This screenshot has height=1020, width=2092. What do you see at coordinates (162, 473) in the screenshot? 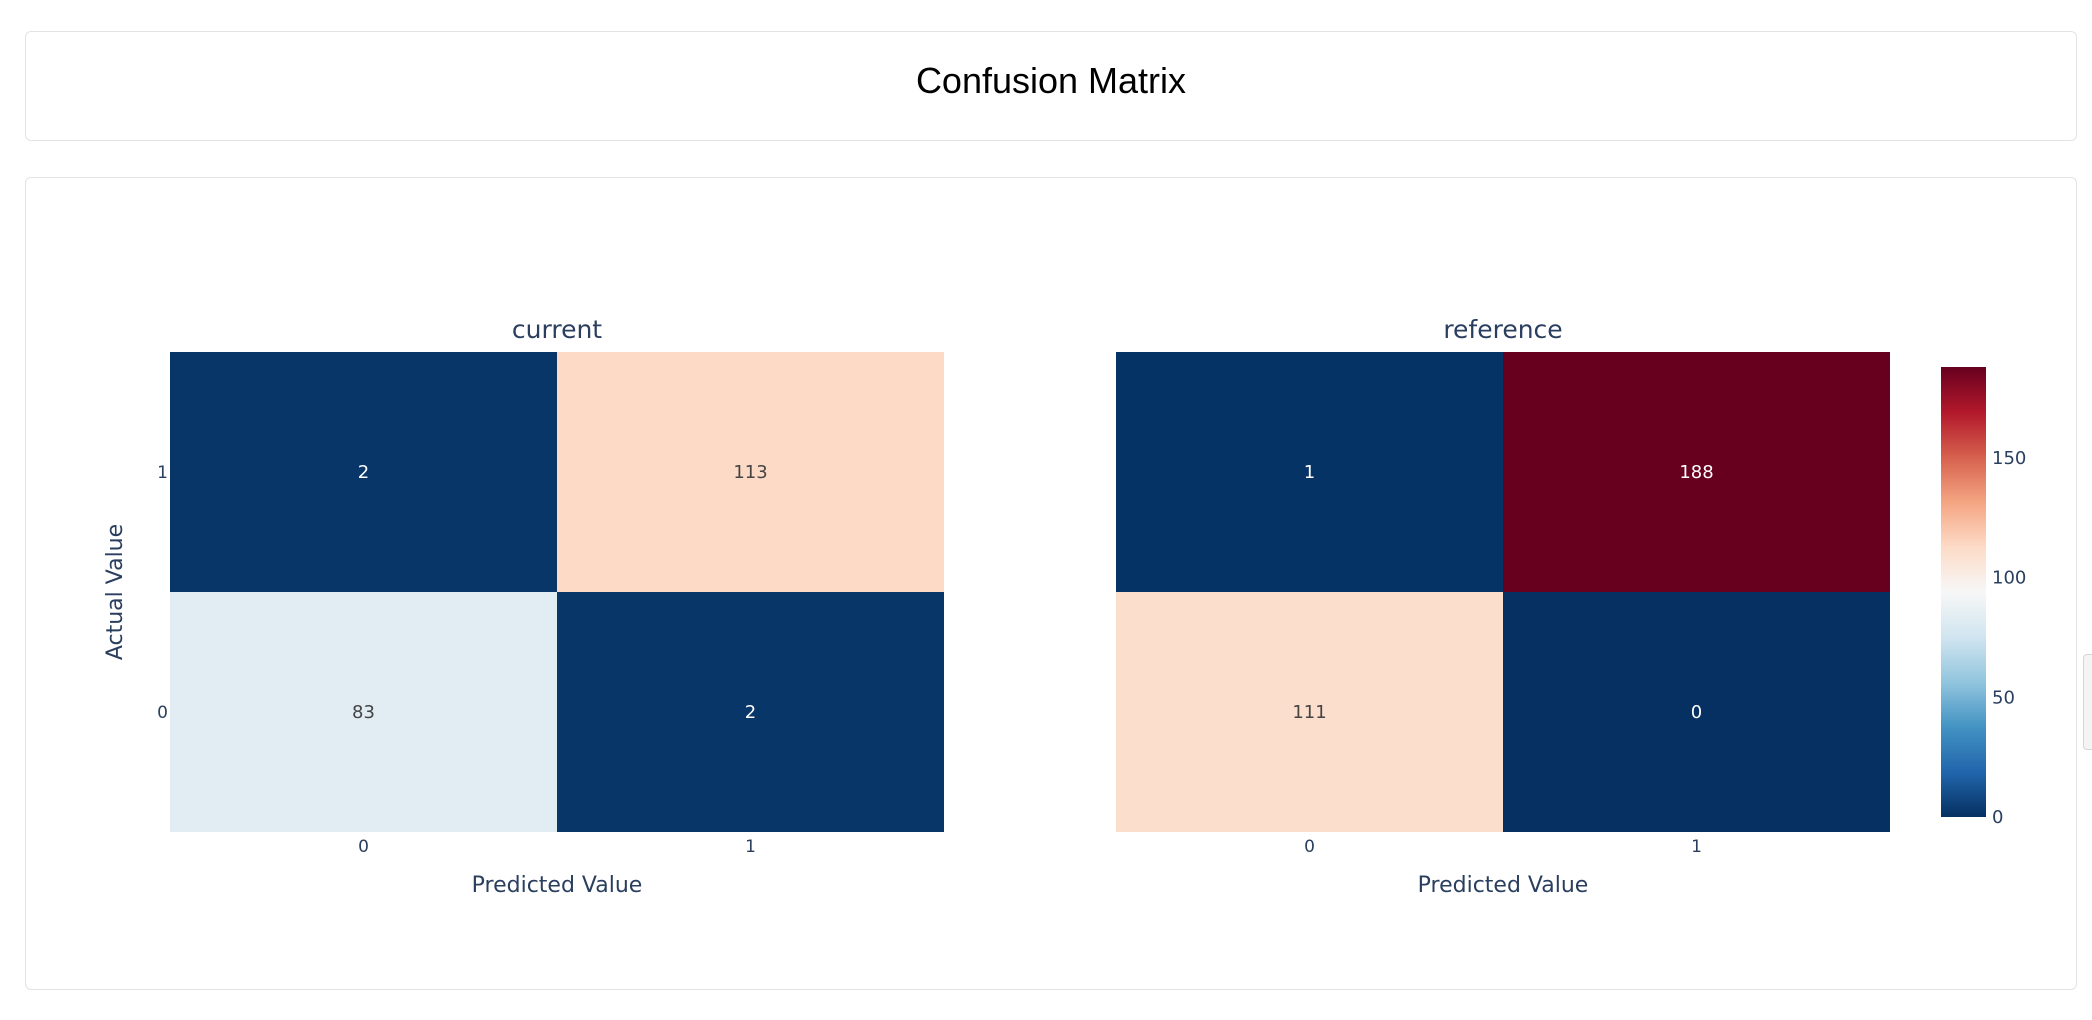
I see `y-tick-label: 1` at bounding box center [162, 473].